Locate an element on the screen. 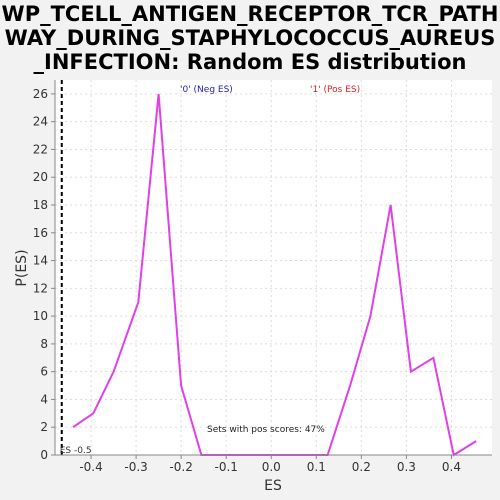 This screenshot has height=500, width=500. x-tick-label: -0.2 is located at coordinates (180, 467).